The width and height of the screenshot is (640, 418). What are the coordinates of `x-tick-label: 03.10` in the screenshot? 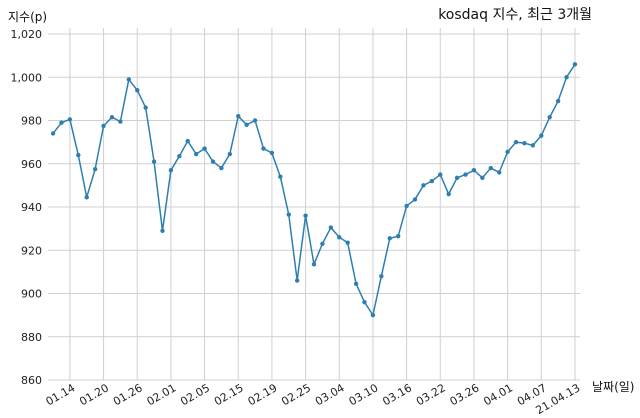 It's located at (364, 394).